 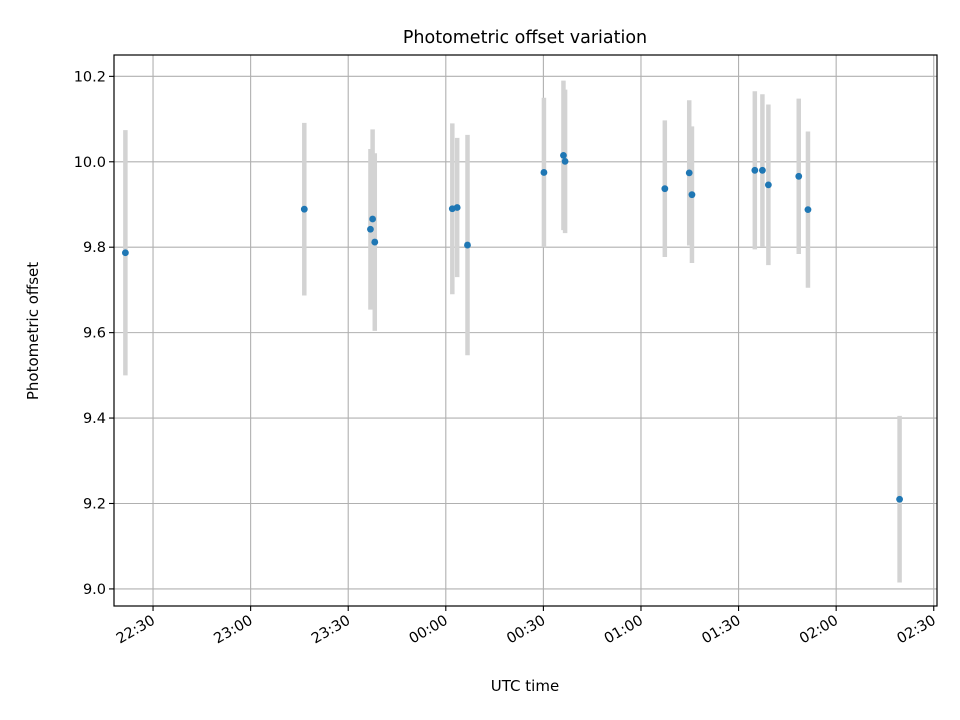 What do you see at coordinates (94, 504) in the screenshot?
I see `y-tick-label: 9.2` at bounding box center [94, 504].